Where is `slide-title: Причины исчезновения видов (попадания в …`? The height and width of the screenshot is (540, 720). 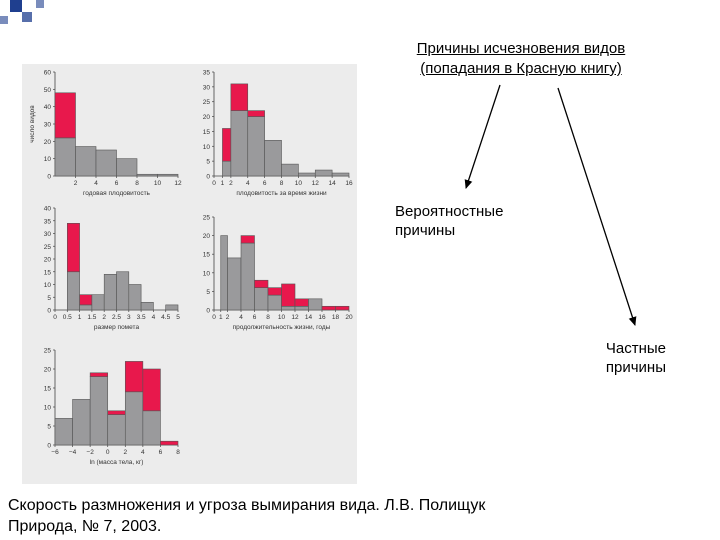 slide-title: Причины исчезновения видов (попадания в … is located at coordinates (521, 59).